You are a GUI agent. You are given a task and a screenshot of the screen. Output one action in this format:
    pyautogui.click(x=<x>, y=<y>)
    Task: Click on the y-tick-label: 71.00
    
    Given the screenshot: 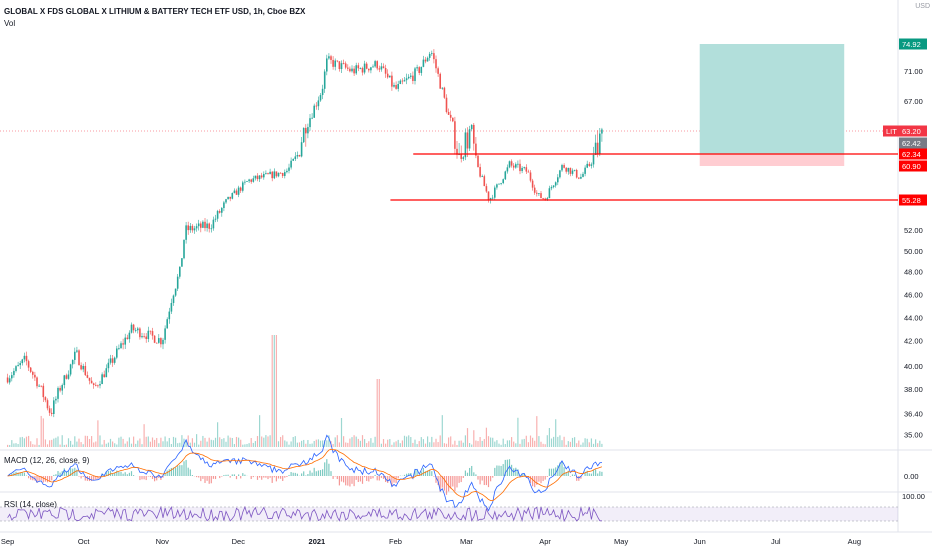 What is the action you would take?
    pyautogui.click(x=913, y=71)
    